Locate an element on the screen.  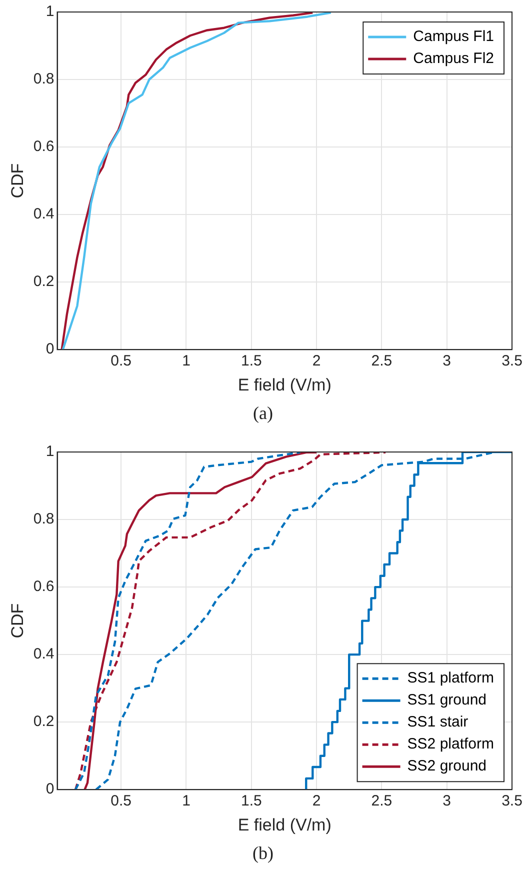
legend-label: SS2 platform is located at coordinates (450, 744).